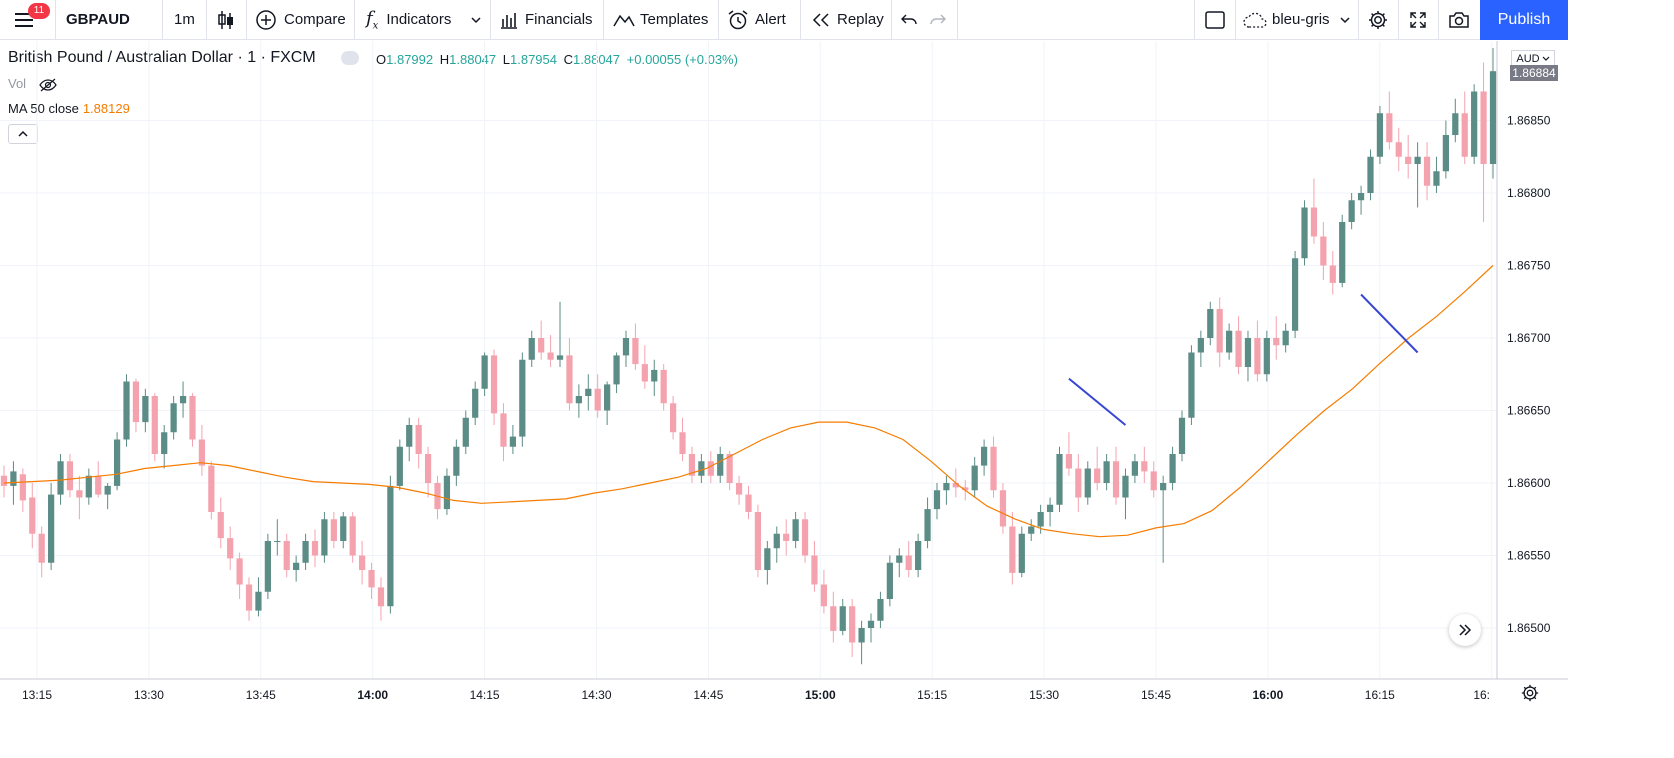 Image resolution: width=1674 pixels, height=758 pixels. What do you see at coordinates (1530, 695) in the screenshot?
I see `scale-settings-button` at bounding box center [1530, 695].